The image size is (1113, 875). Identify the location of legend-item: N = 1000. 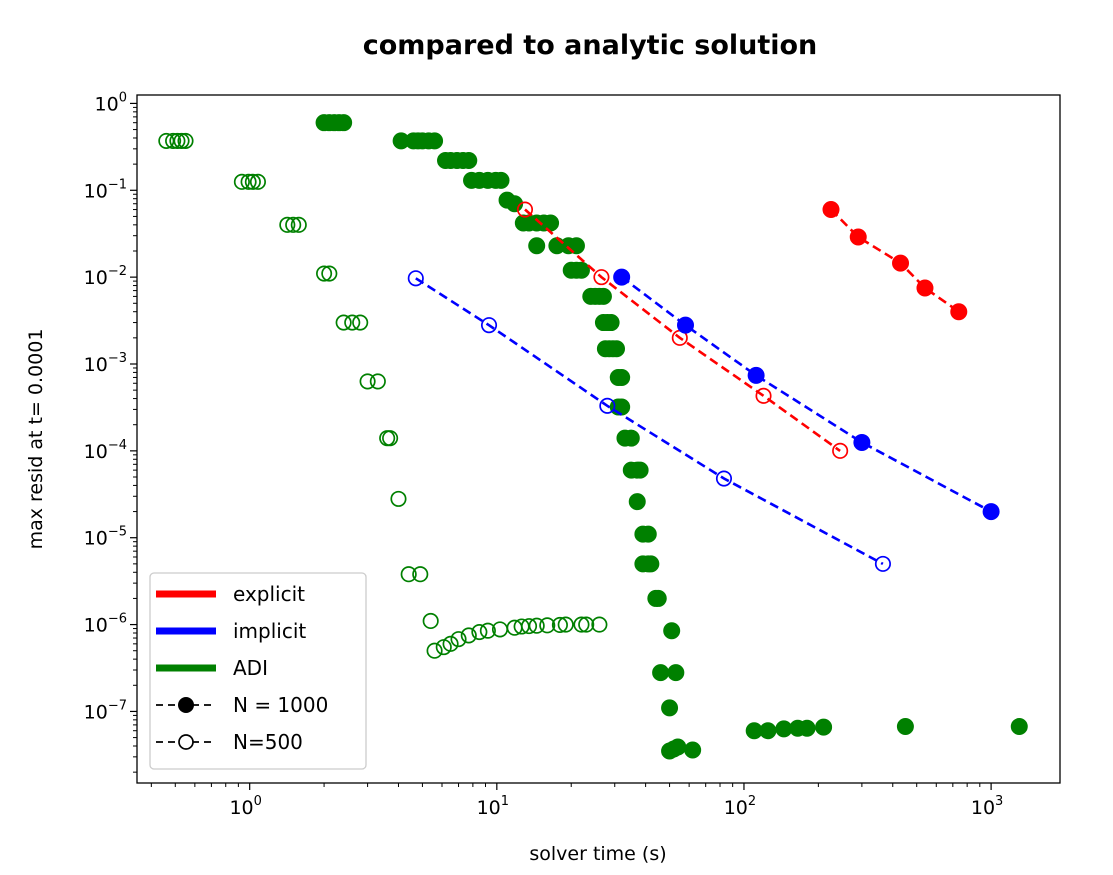
(242, 705).